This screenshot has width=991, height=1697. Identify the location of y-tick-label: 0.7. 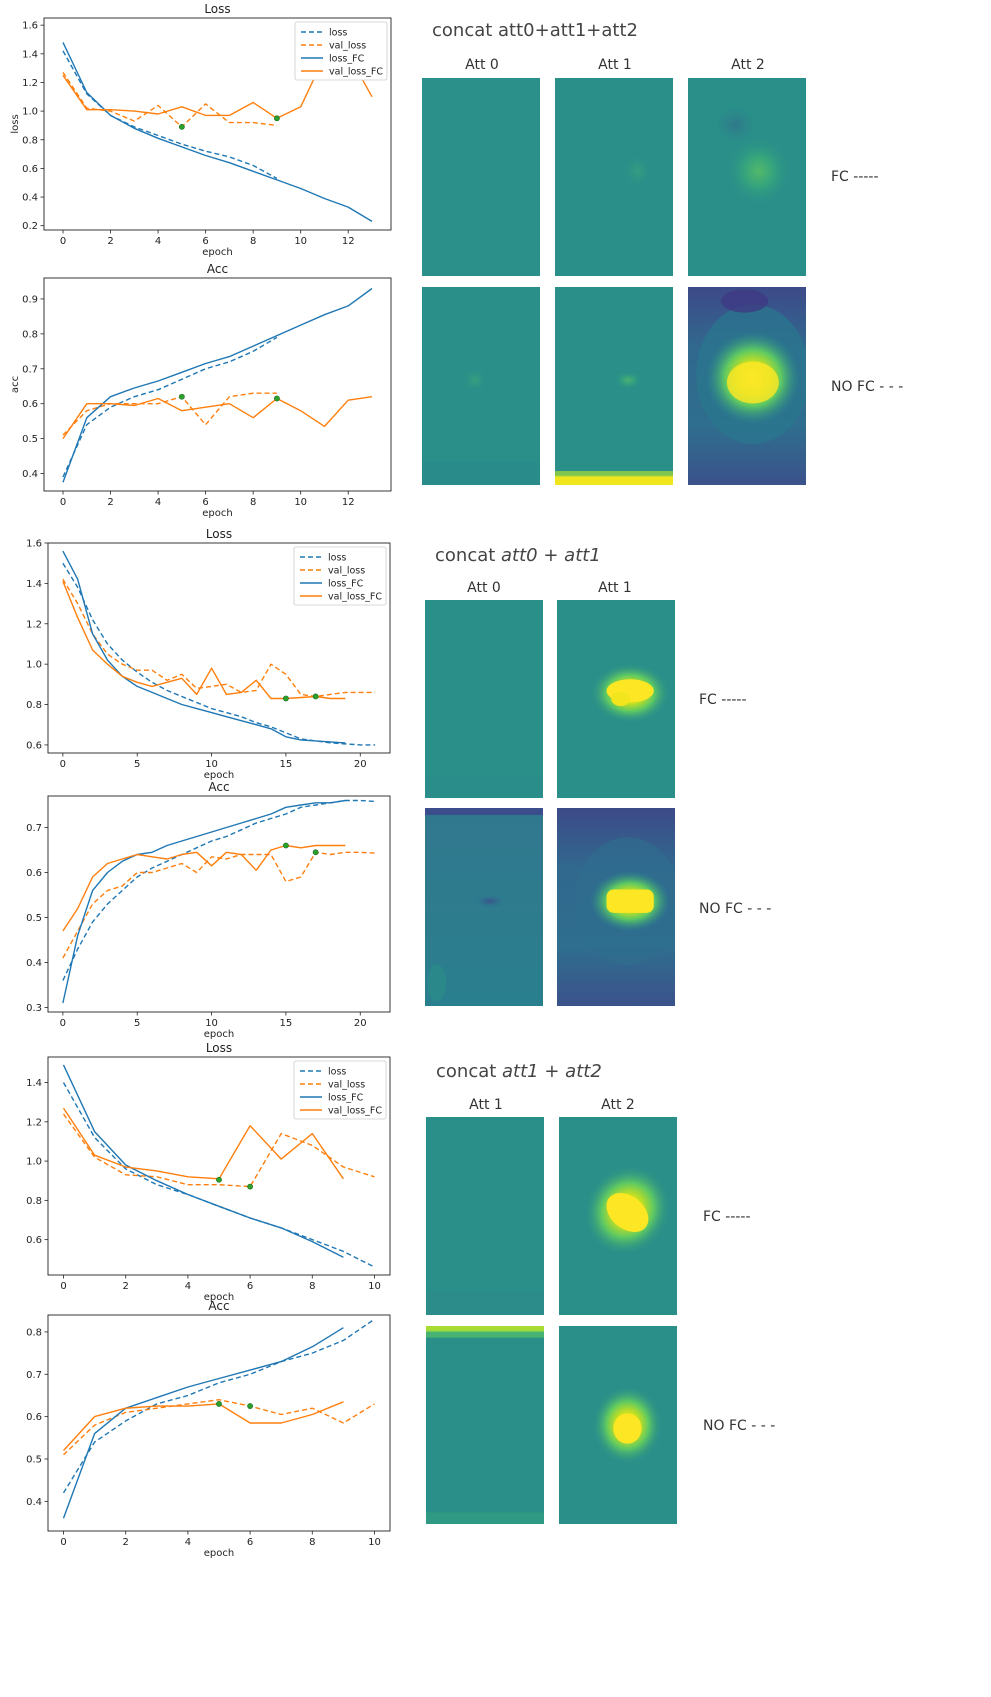
(30, 369).